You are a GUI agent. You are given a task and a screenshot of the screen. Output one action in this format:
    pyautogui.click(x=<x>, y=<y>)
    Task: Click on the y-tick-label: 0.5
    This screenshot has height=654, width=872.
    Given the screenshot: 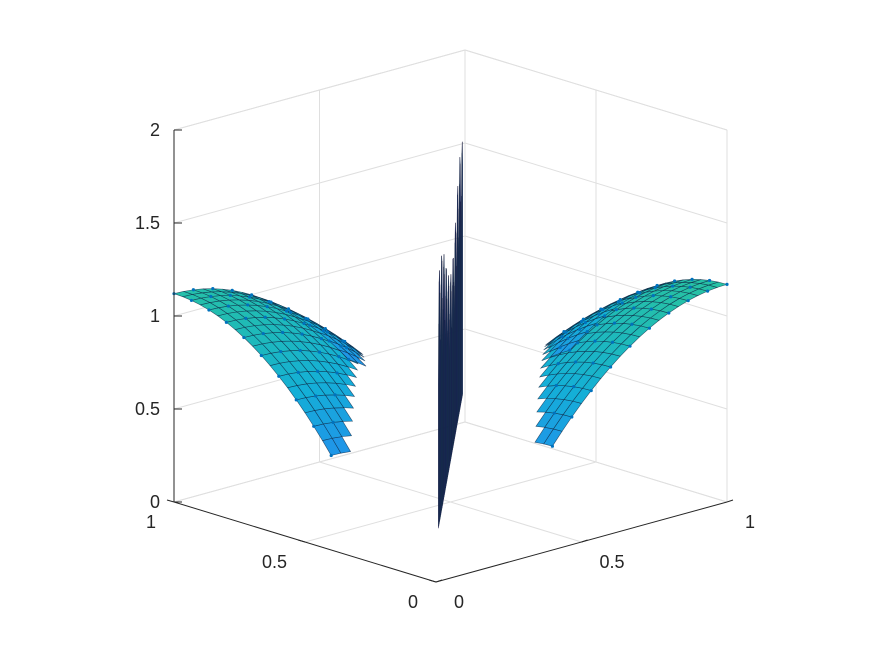 What is the action you would take?
    pyautogui.click(x=274, y=562)
    